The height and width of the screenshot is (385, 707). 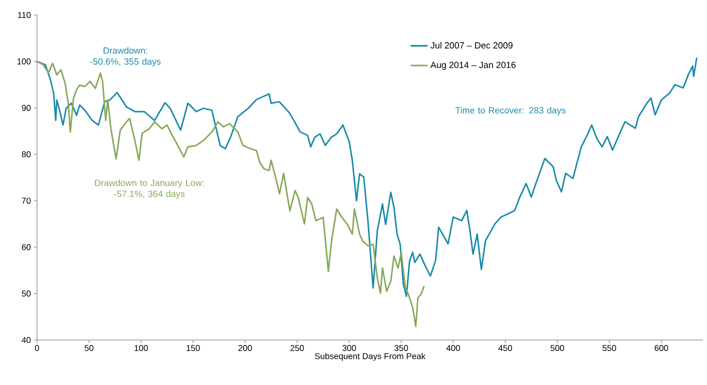 What do you see at coordinates (557, 348) in the screenshot?
I see `x-tick-label: 500` at bounding box center [557, 348].